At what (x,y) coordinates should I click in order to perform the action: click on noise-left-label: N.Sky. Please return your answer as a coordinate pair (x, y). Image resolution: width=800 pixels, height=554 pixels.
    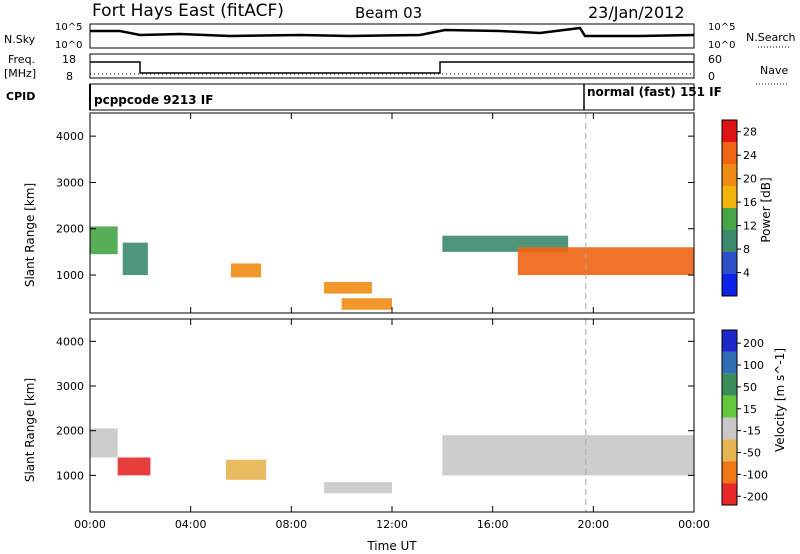
    Looking at the image, I should click on (20, 39).